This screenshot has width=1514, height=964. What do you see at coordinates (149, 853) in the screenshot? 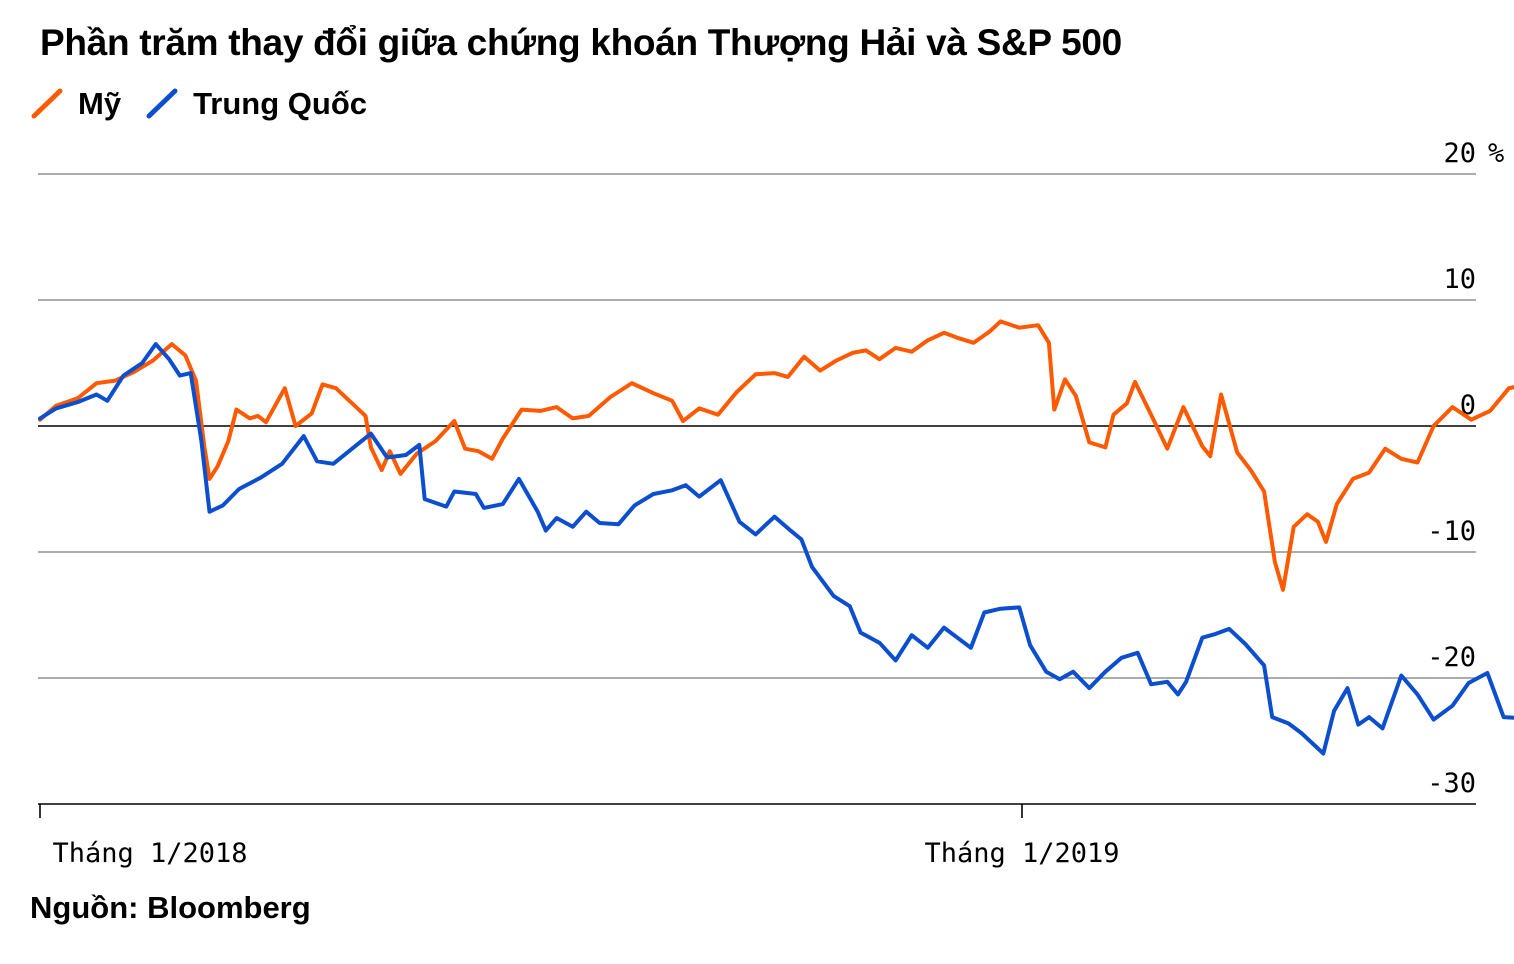
I see `xtick-label-1: Tháng 1/2018` at bounding box center [149, 853].